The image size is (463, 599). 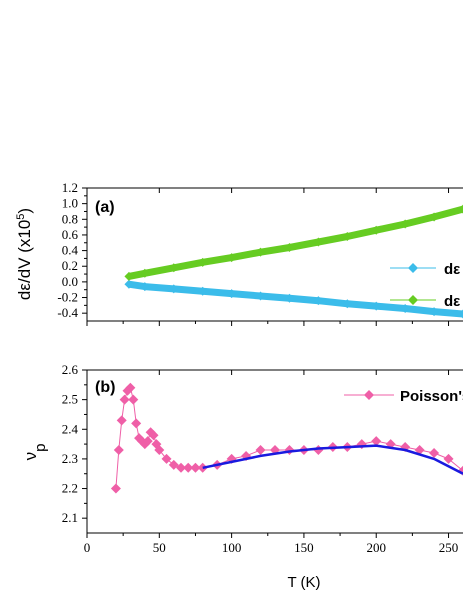 What do you see at coordinates (70, 428) in the screenshot?
I see `y-tick-label: 2.4` at bounding box center [70, 428].